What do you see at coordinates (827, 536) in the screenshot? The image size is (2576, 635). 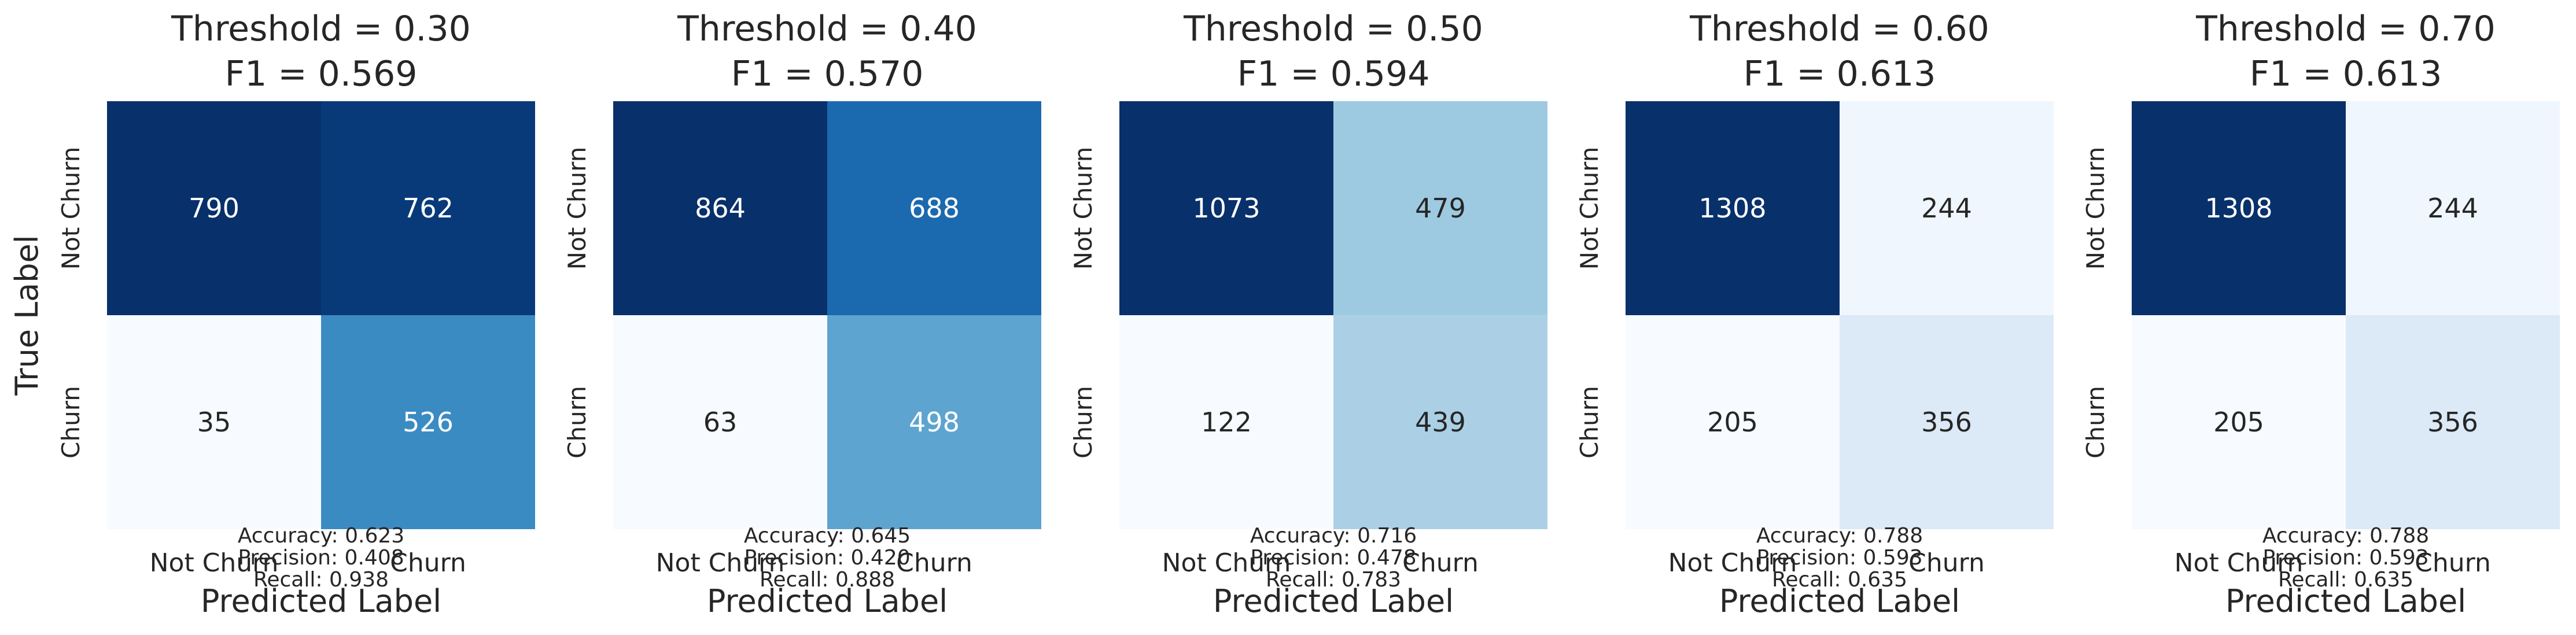 I see `metrics-annotation: Accuracy: 0.645` at bounding box center [827, 536].